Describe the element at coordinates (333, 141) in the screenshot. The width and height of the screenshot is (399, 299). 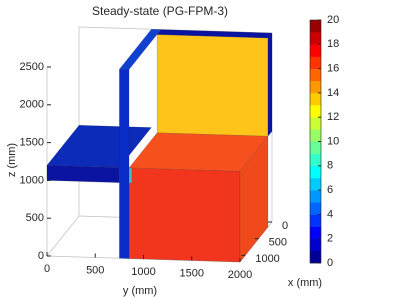
I see `colorbar-tick-label: 10` at that location.